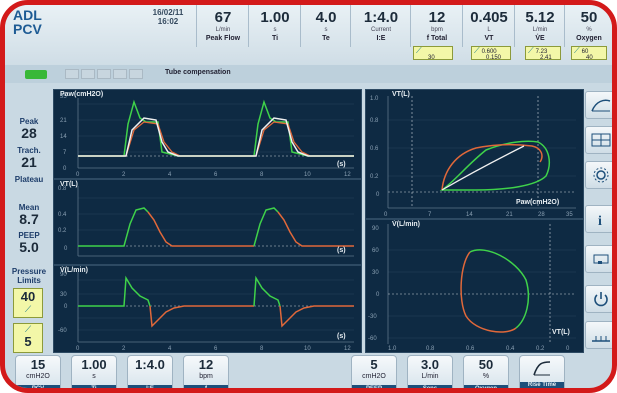 This screenshot has height=393, width=617. I want to click on axis-tick: 2, so click(124, 349).